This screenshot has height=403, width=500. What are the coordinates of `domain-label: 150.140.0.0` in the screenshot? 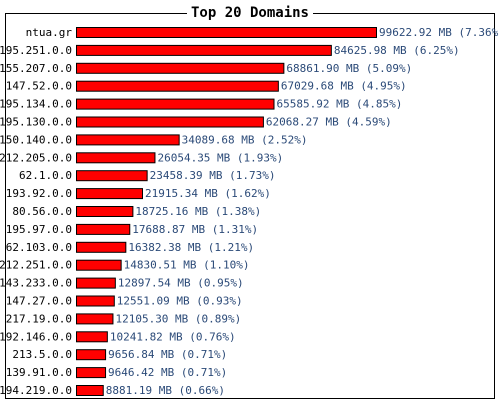 It's located at (36, 139).